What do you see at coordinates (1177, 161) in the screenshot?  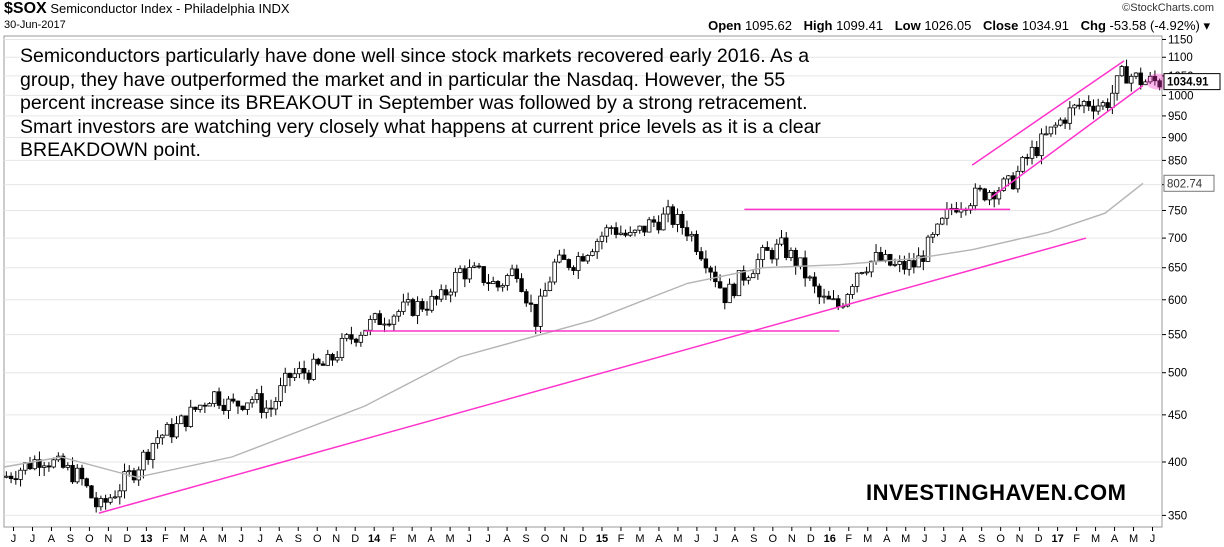 I see `y-tick-label: 850` at bounding box center [1177, 161].